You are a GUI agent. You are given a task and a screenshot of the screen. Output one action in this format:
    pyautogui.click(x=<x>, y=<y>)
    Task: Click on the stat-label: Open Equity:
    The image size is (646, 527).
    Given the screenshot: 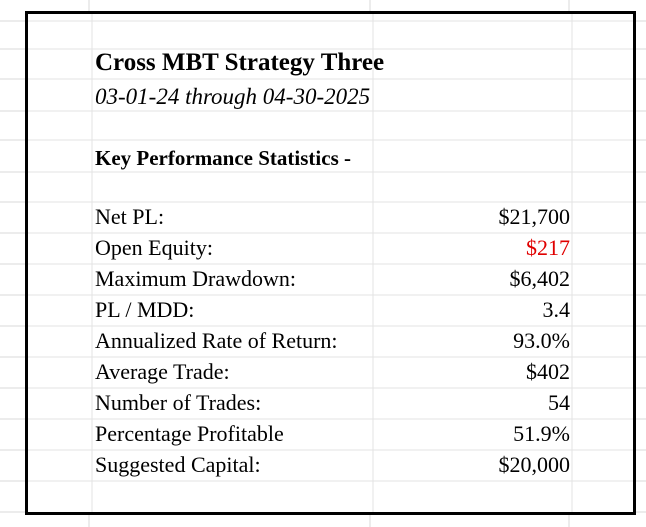 What is the action you would take?
    pyautogui.click(x=154, y=247)
    